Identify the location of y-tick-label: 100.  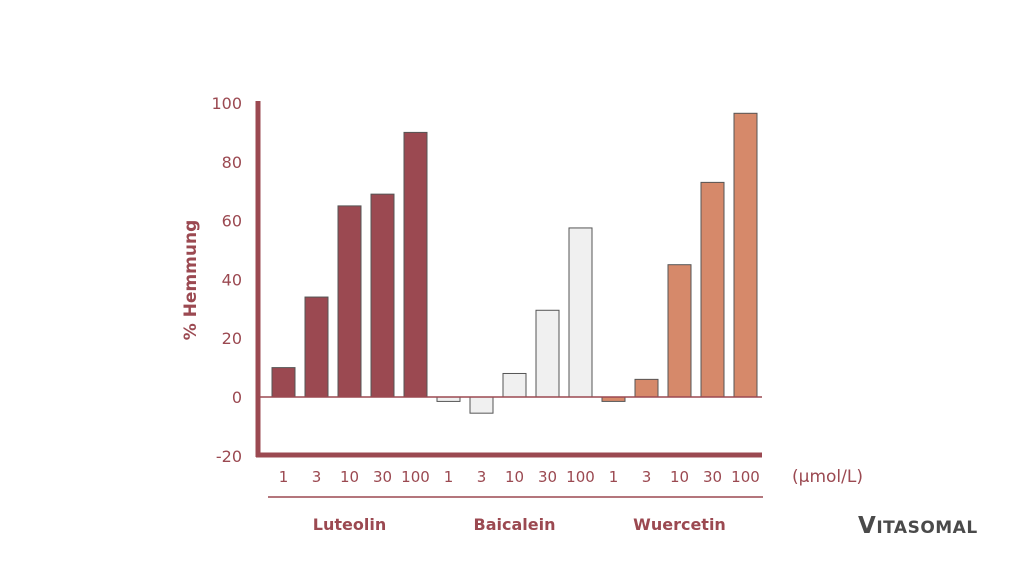
(226, 103).